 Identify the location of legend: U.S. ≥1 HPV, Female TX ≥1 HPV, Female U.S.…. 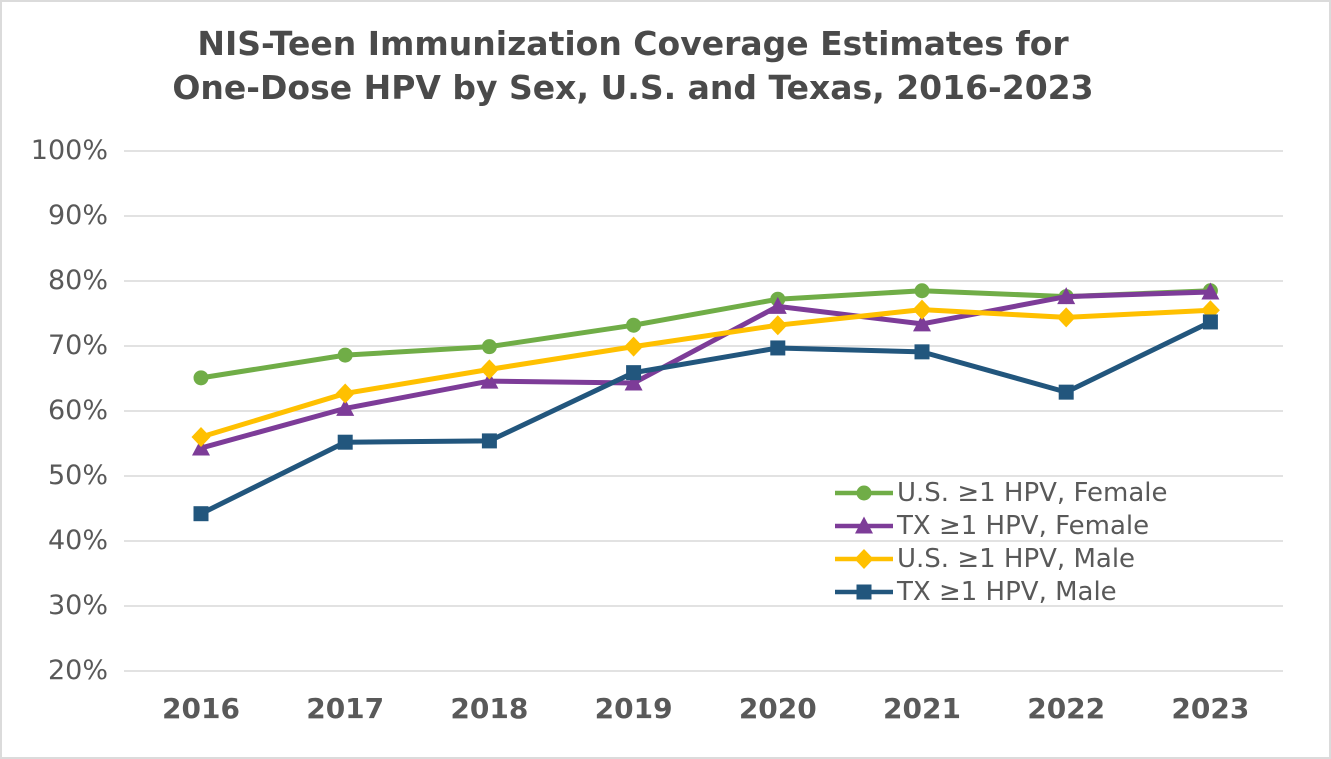
(1000, 542).